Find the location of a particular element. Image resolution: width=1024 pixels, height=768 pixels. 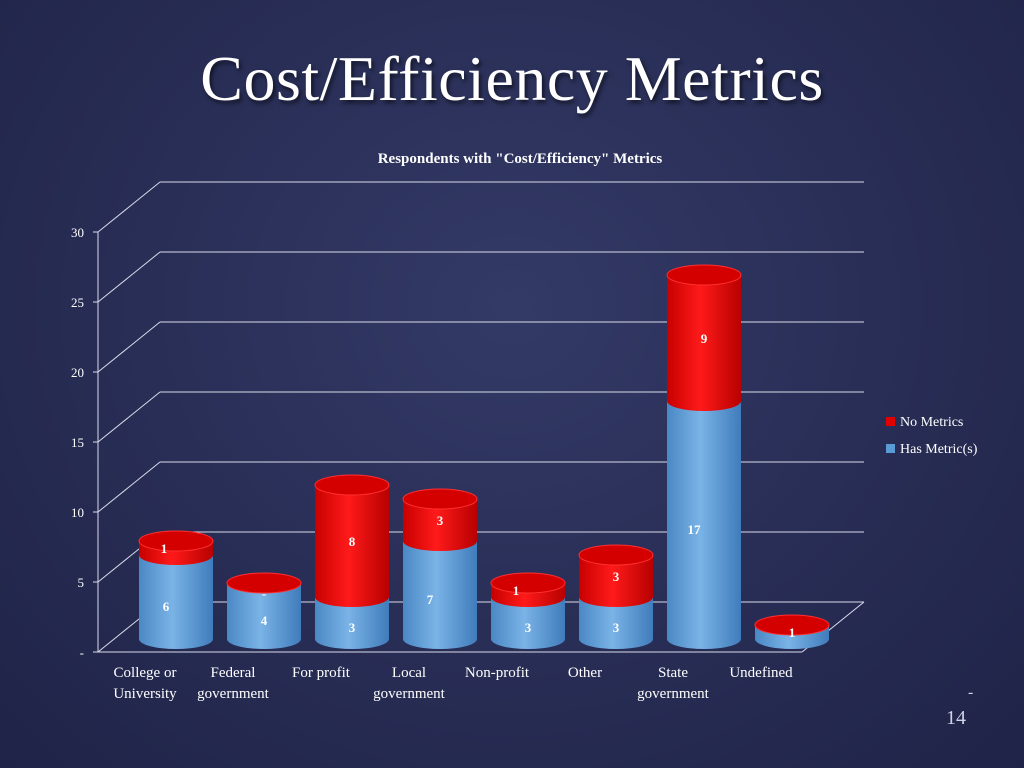

y-tick-label: 25 is located at coordinates (77, 302).